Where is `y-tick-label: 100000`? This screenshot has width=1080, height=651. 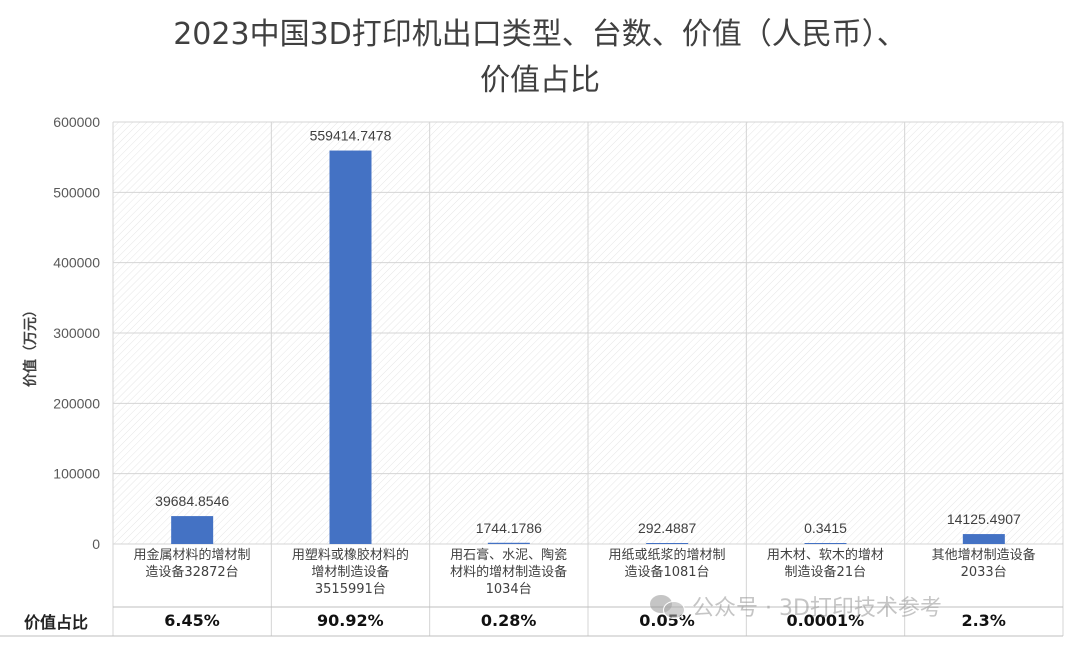 y-tick-label: 100000 is located at coordinates (76, 474).